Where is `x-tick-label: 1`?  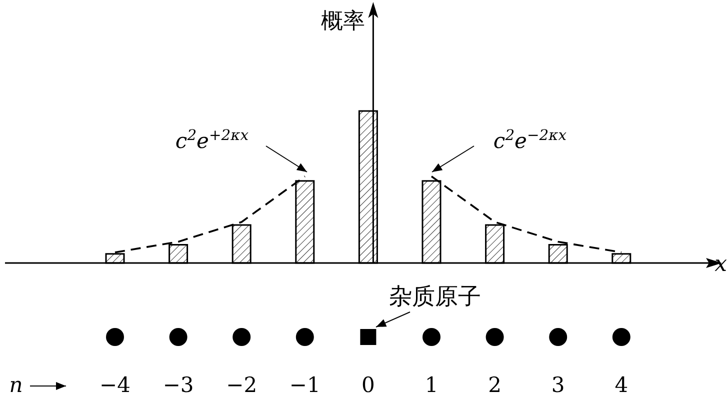 x-tick-label: 1 is located at coordinates (431, 385).